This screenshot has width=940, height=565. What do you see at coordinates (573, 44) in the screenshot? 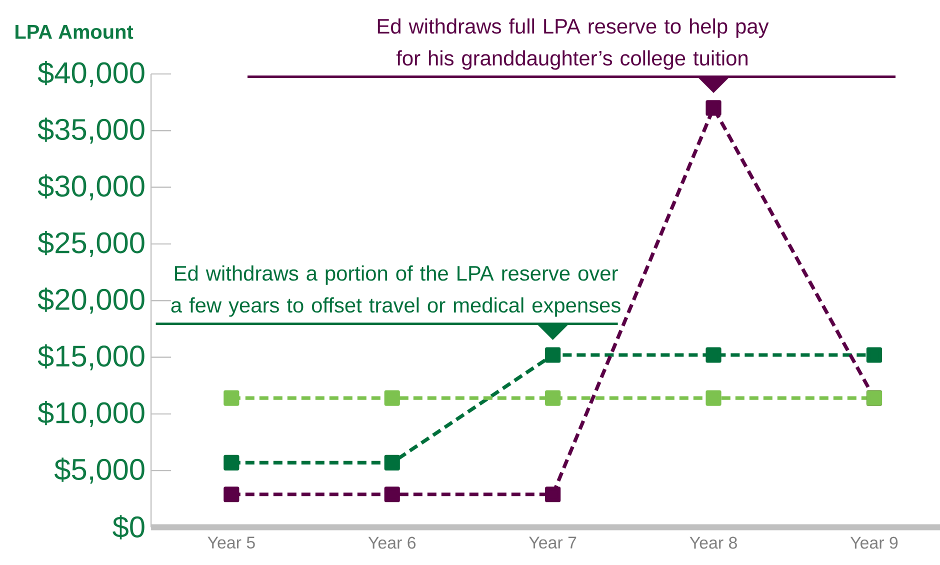
I see `annotation: Ed withdraws full LPA reserve to help pay for his granddaughter’s college tuition` at bounding box center [573, 44].